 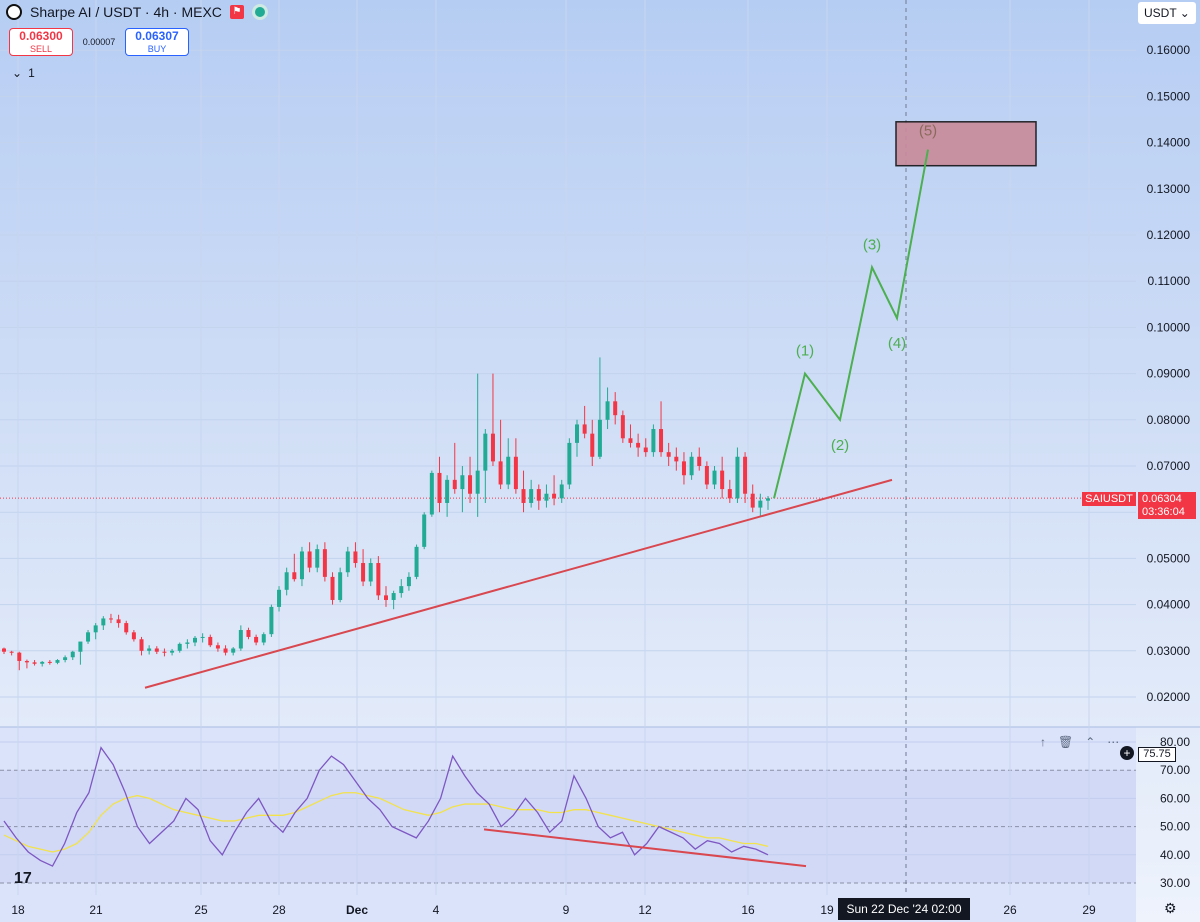 What do you see at coordinates (1169, 420) in the screenshot?
I see `price-tick-label: 0.08000` at bounding box center [1169, 420].